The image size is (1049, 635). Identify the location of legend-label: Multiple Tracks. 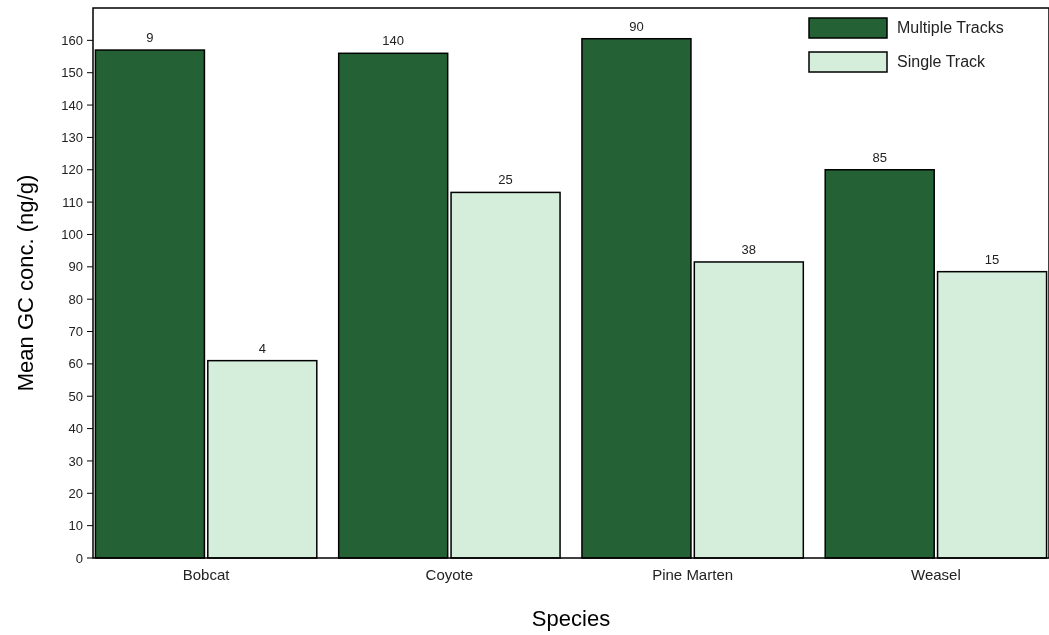
(950, 27).